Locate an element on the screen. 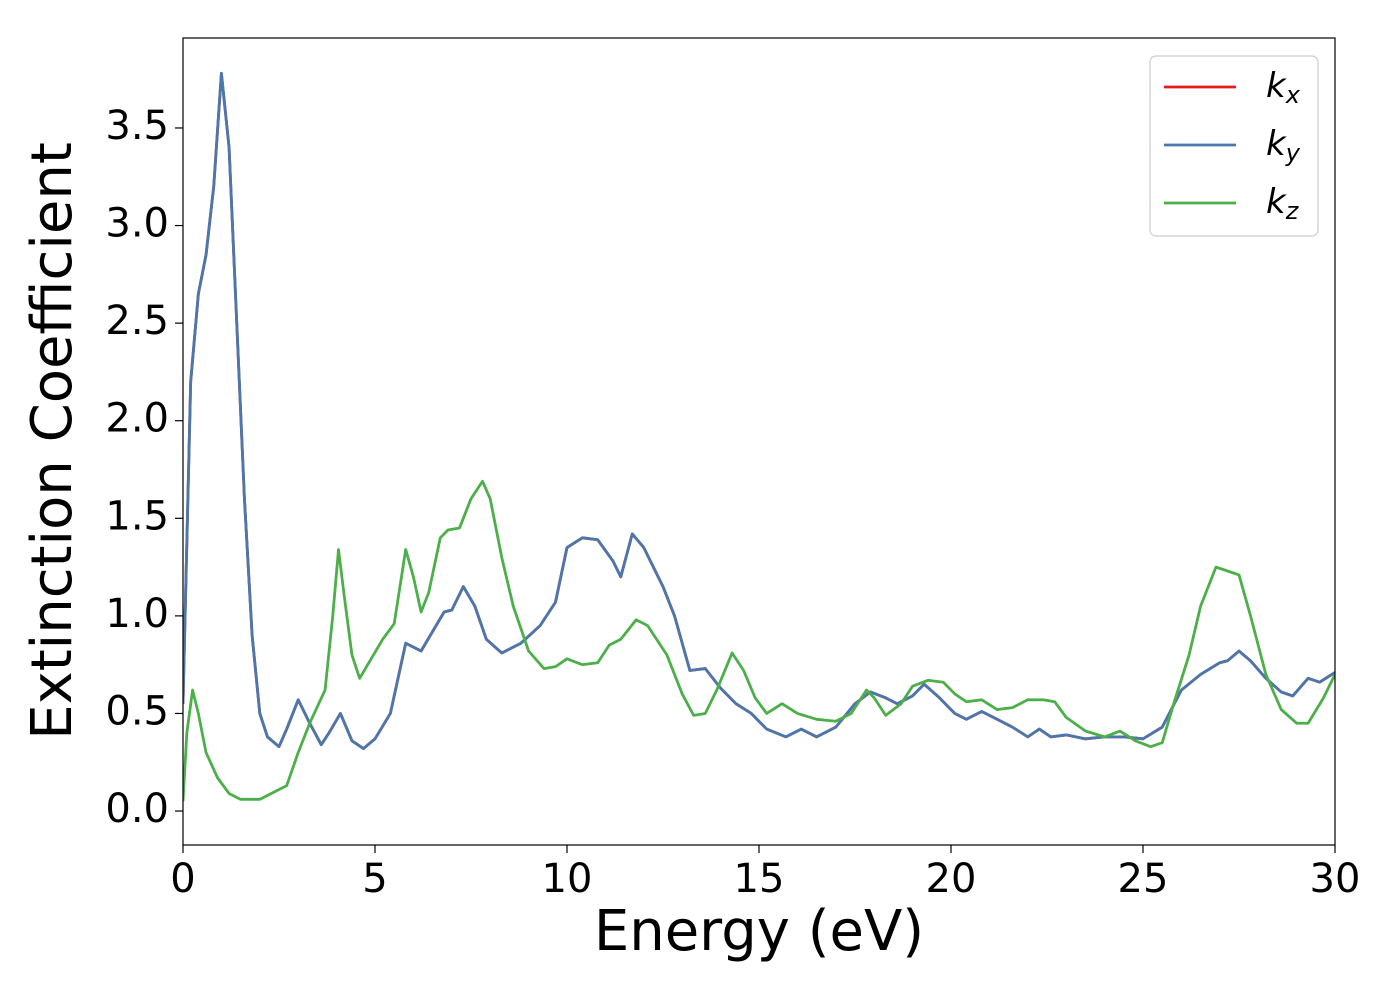 This screenshot has width=1400, height=1000. y-tick-label: 2.0 is located at coordinates (137, 419).